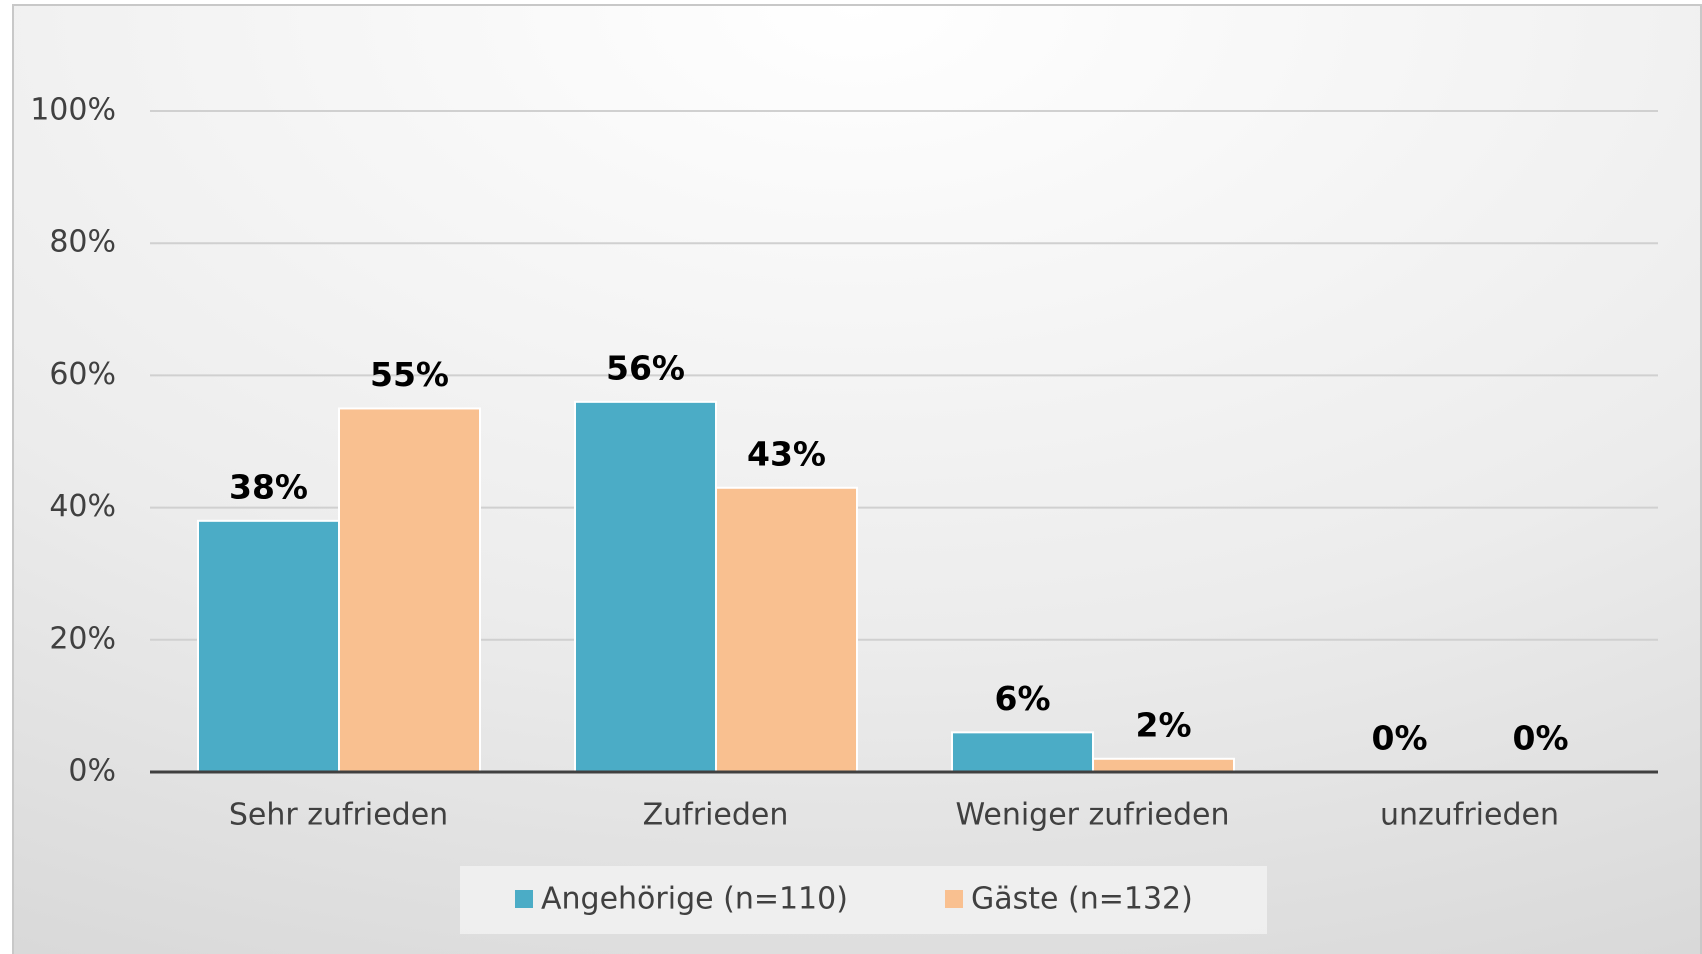 Image resolution: width=1702 pixels, height=954 pixels. What do you see at coordinates (1469, 815) in the screenshot?
I see `x-tick-label: unzufrieden` at bounding box center [1469, 815].